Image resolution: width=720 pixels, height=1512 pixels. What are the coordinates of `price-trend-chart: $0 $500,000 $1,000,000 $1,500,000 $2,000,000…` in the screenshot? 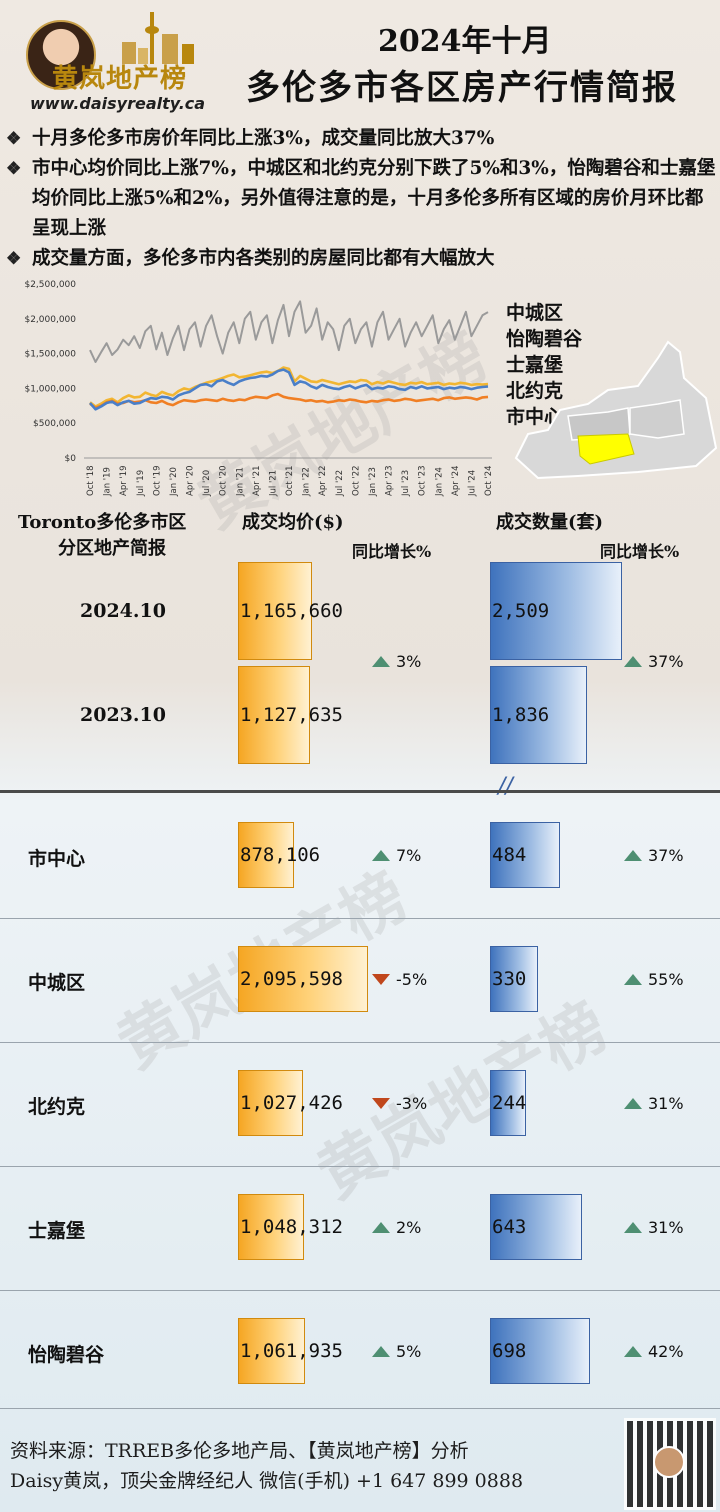 It's located at (259, 388).